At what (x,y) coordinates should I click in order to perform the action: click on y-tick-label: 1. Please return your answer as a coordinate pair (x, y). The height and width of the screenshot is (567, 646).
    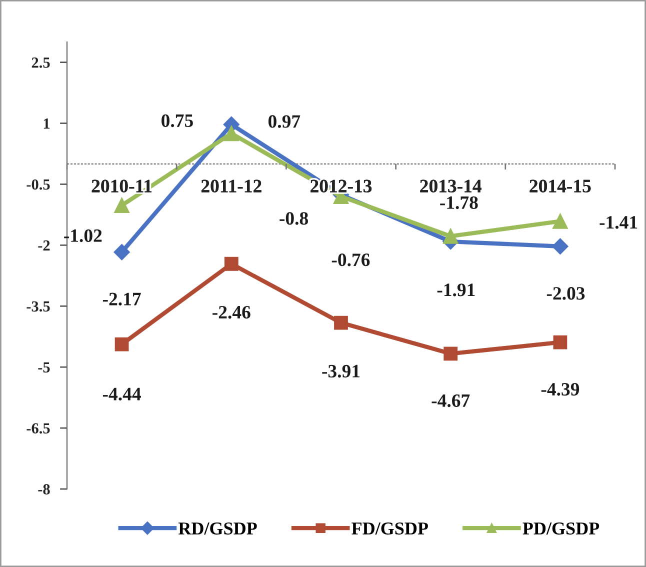
    Looking at the image, I should click on (47, 123).